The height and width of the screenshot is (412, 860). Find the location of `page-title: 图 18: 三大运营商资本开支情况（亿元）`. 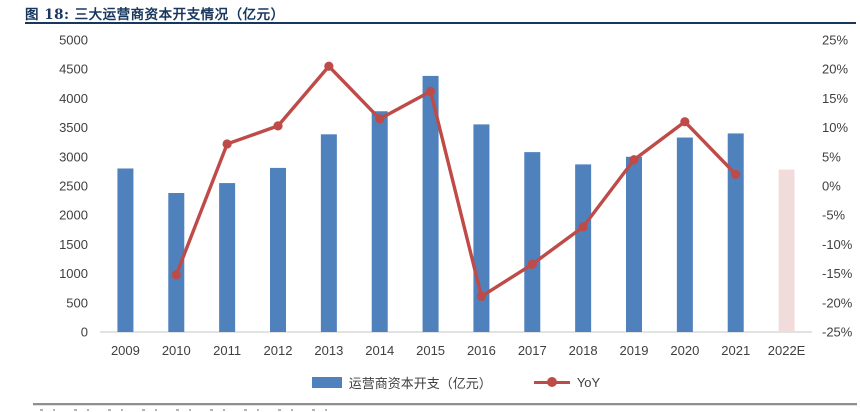

page-title: 图 18: 三大运营商资本开支情况（亿元） is located at coordinates (155, 15).